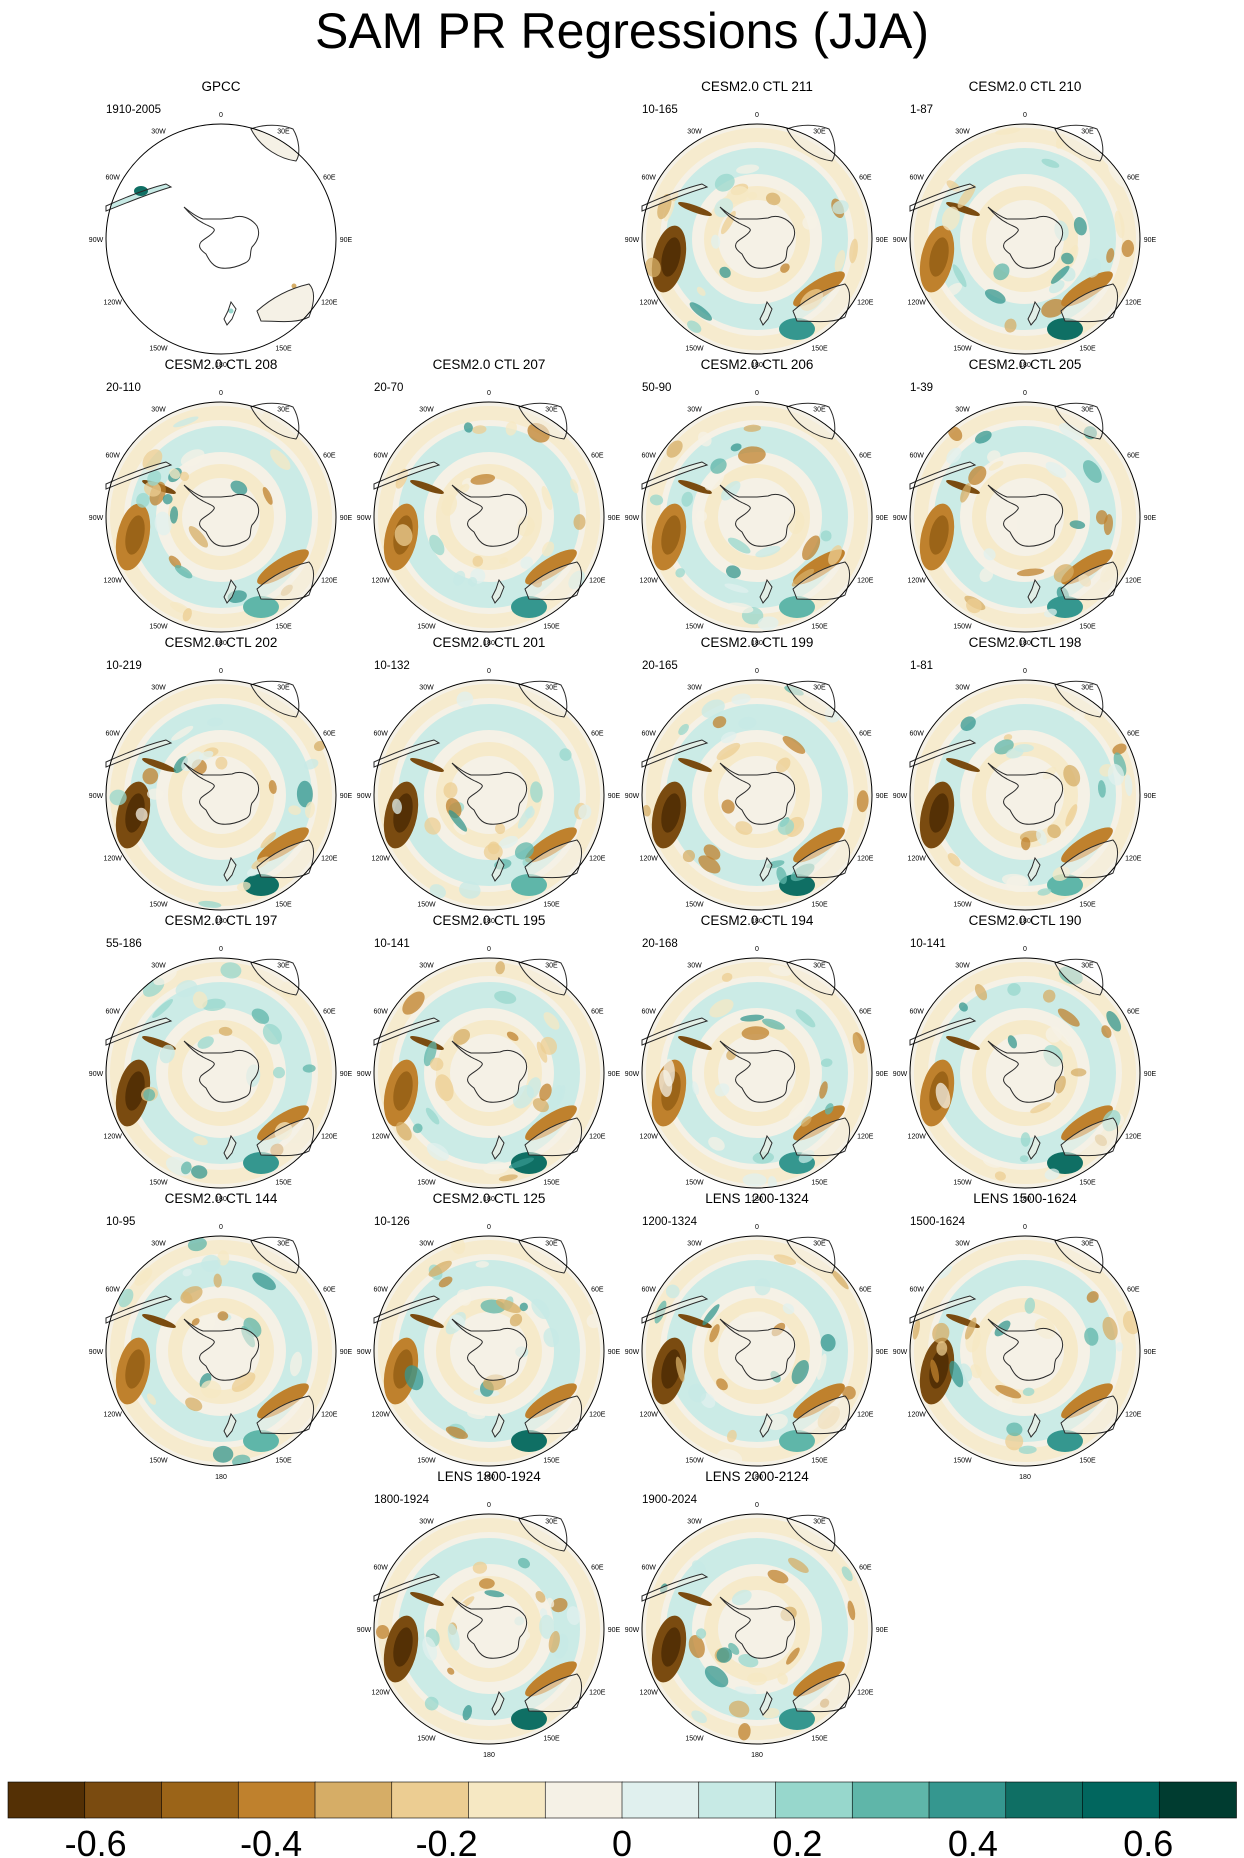 This screenshot has width=1244, height=1858. What do you see at coordinates (757, 920) in the screenshot?
I see `panel-title: CESM2.0 CTL 194` at bounding box center [757, 920].